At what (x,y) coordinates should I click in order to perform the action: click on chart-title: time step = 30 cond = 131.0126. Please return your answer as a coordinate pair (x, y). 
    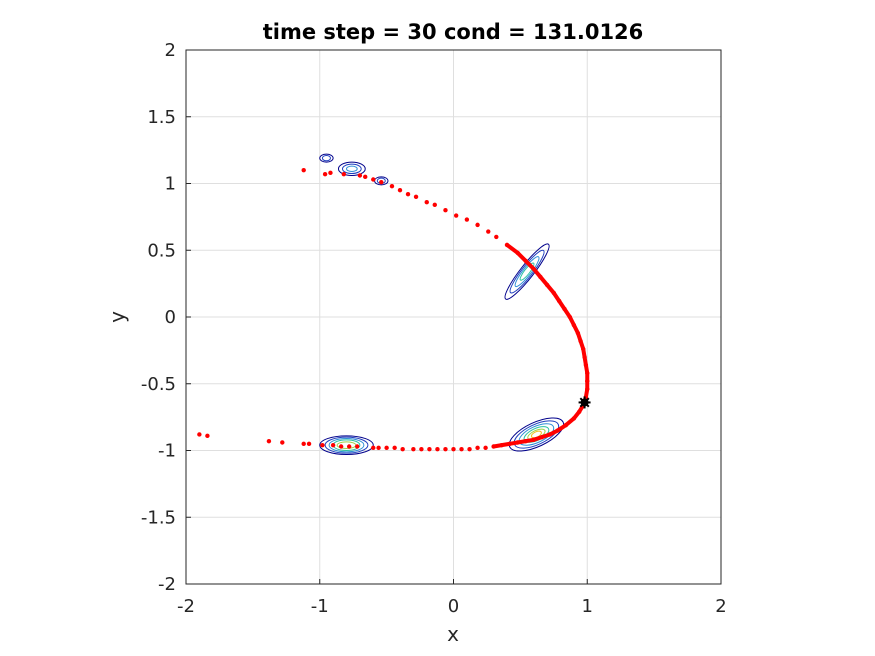
    Looking at the image, I should click on (453, 32).